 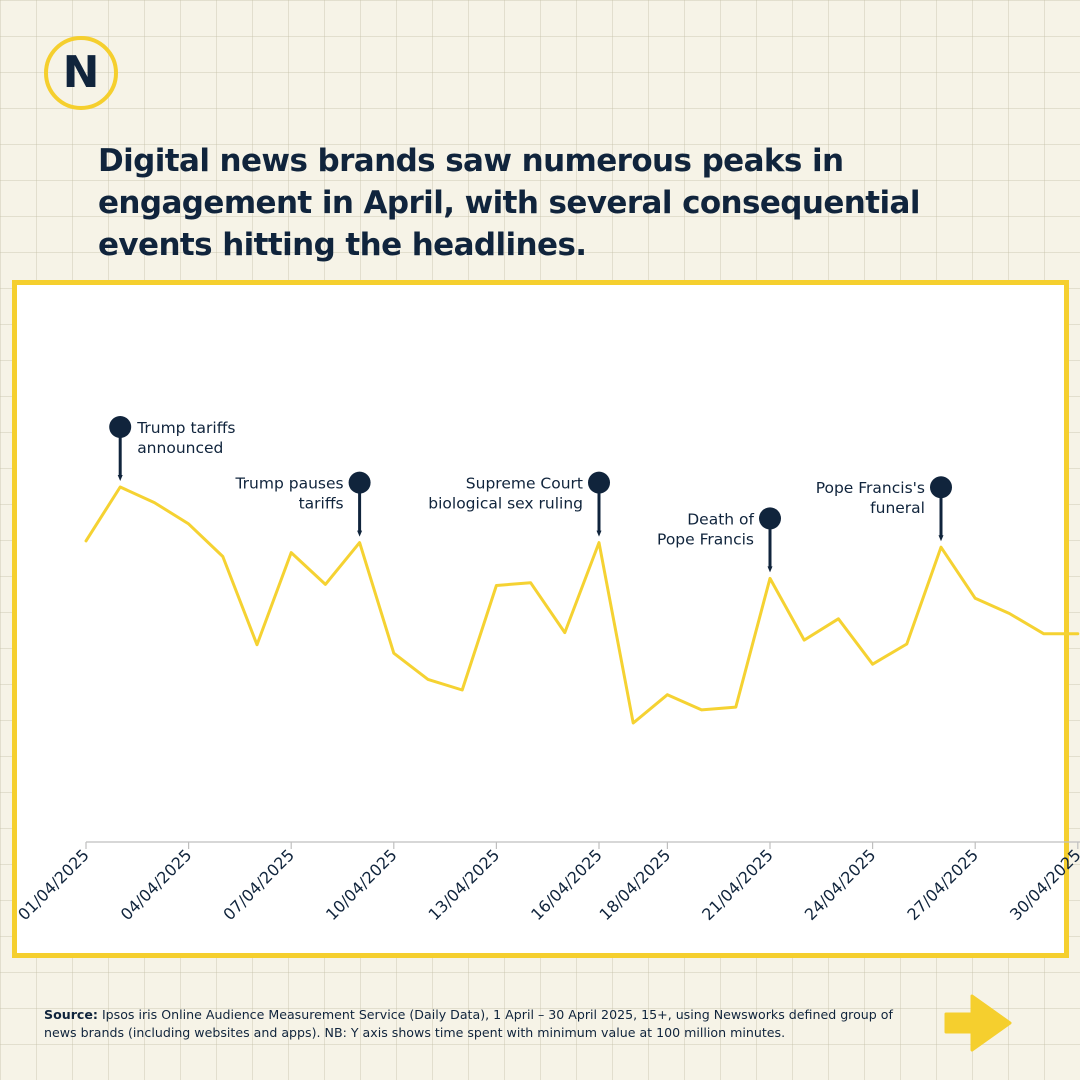 What do you see at coordinates (705, 539) in the screenshot?
I see `annotation-label: Pope Francis` at bounding box center [705, 539].